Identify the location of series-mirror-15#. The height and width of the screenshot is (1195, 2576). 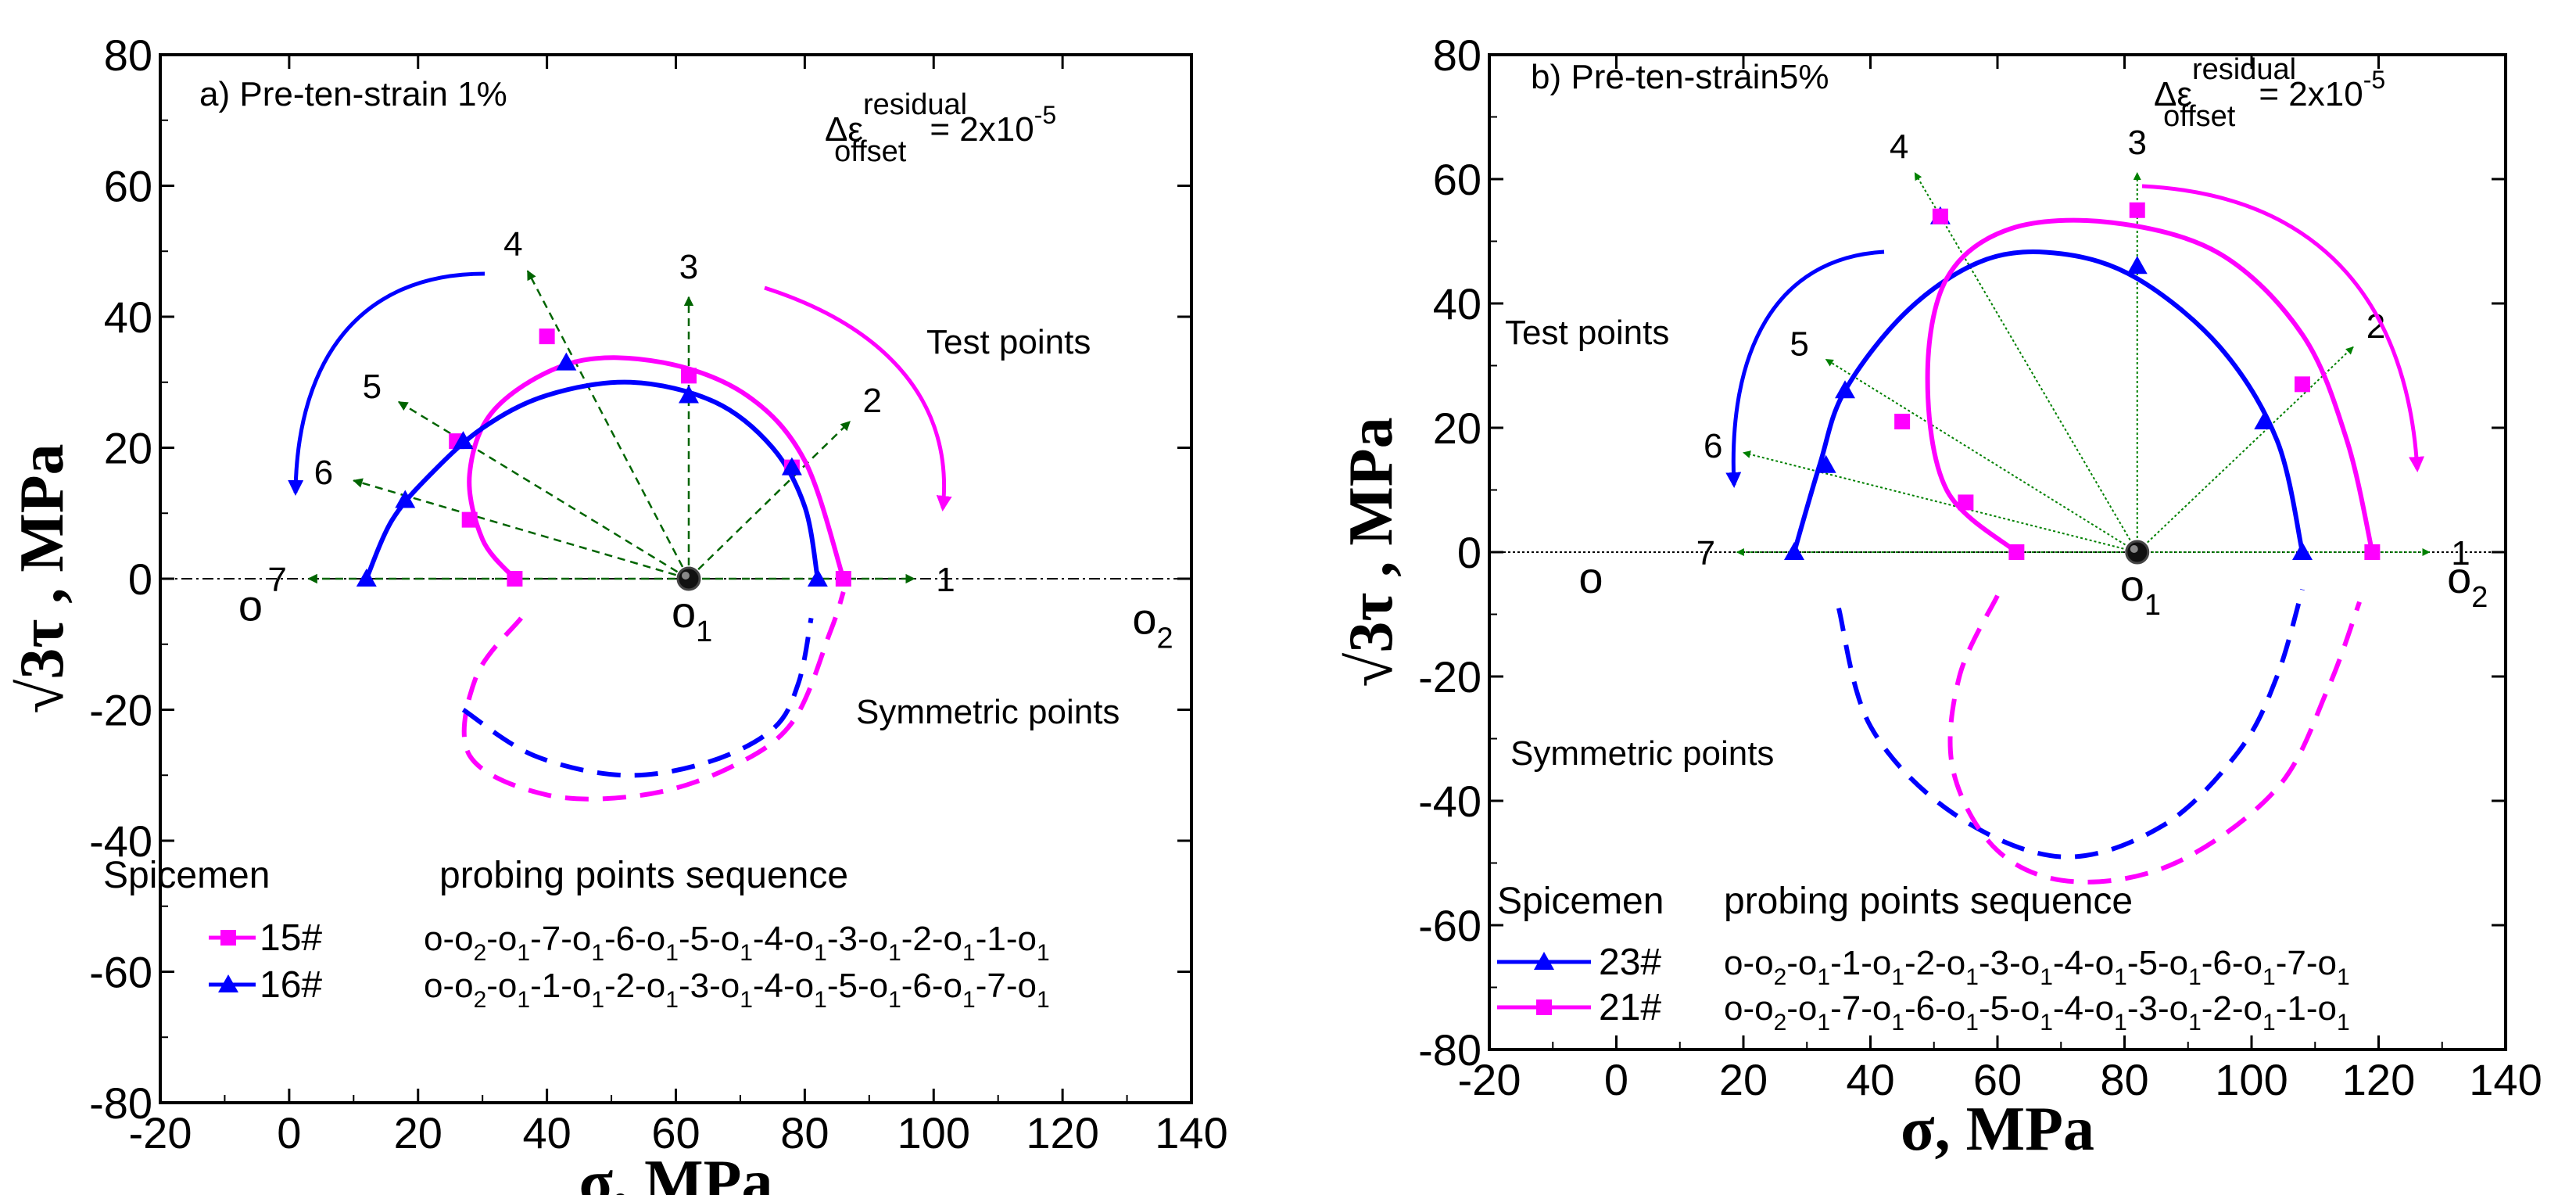
(653, 696).